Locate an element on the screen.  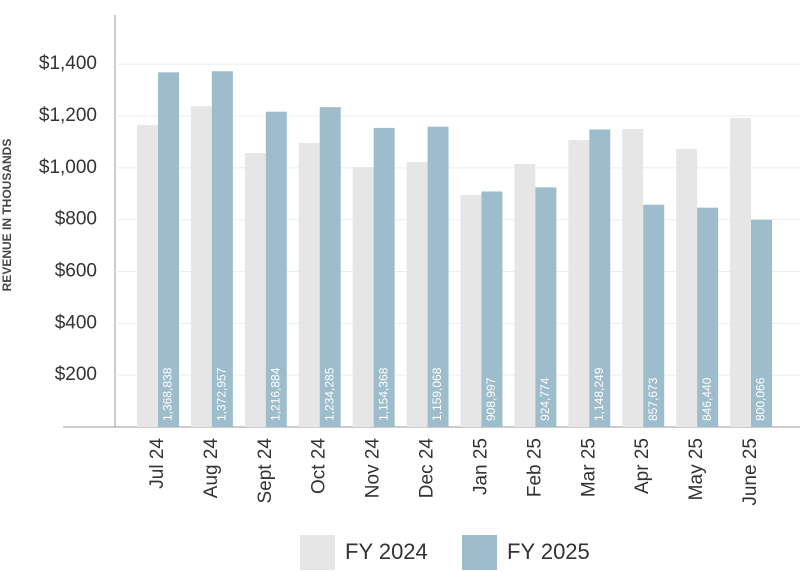
y-tick-label: $600 is located at coordinates (76, 271).